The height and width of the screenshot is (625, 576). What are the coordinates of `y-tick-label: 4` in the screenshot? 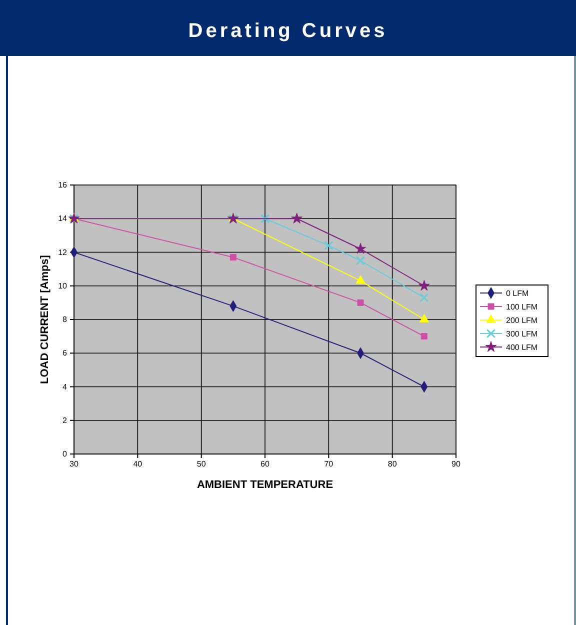 It's located at (65, 387).